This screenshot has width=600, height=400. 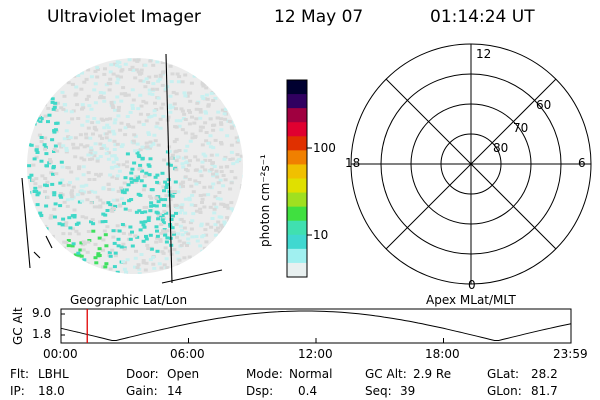 I want to click on header-date: 12 May 07, so click(x=319, y=17).